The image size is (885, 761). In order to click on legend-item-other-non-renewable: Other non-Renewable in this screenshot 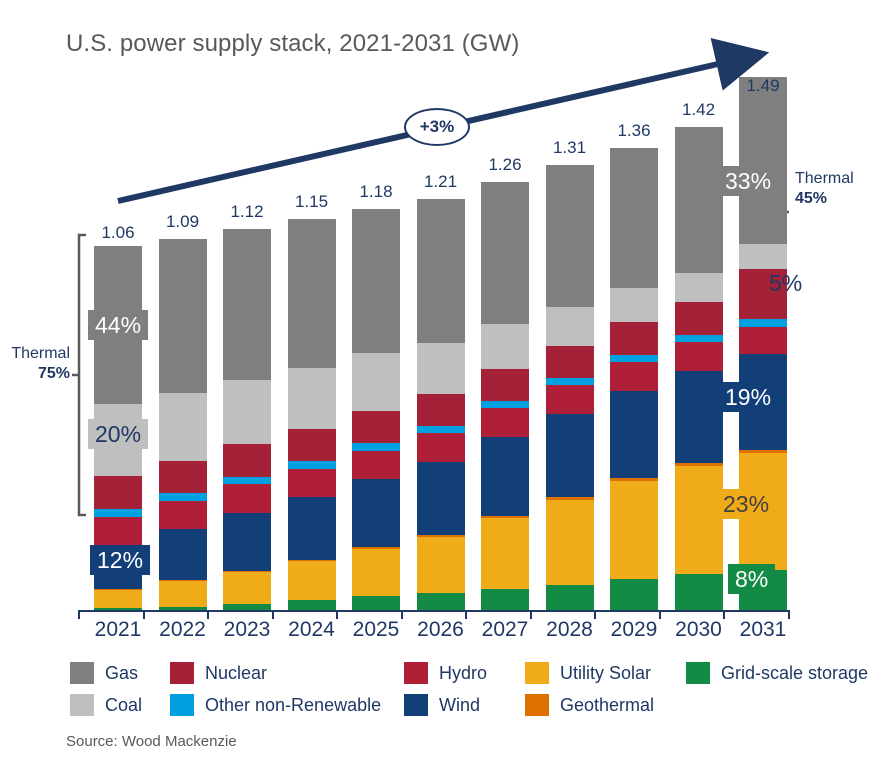, I will do `click(287, 705)`.